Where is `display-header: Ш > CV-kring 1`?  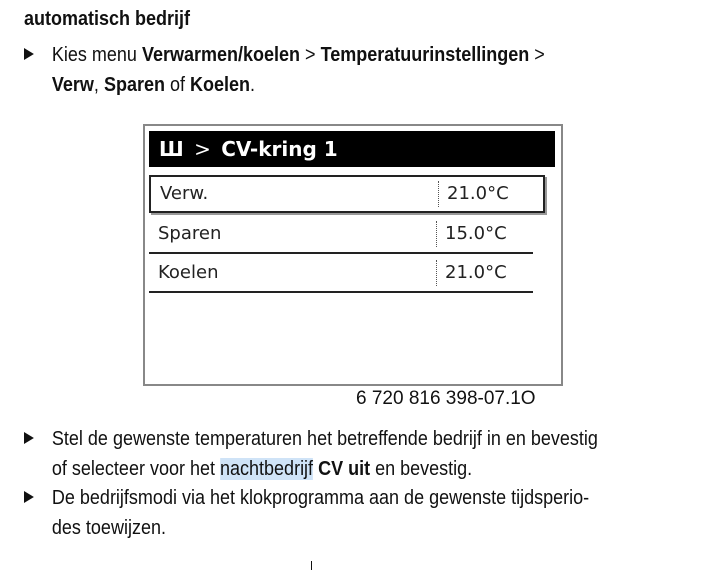
display-header: Ш > CV-kring 1 is located at coordinates (352, 149).